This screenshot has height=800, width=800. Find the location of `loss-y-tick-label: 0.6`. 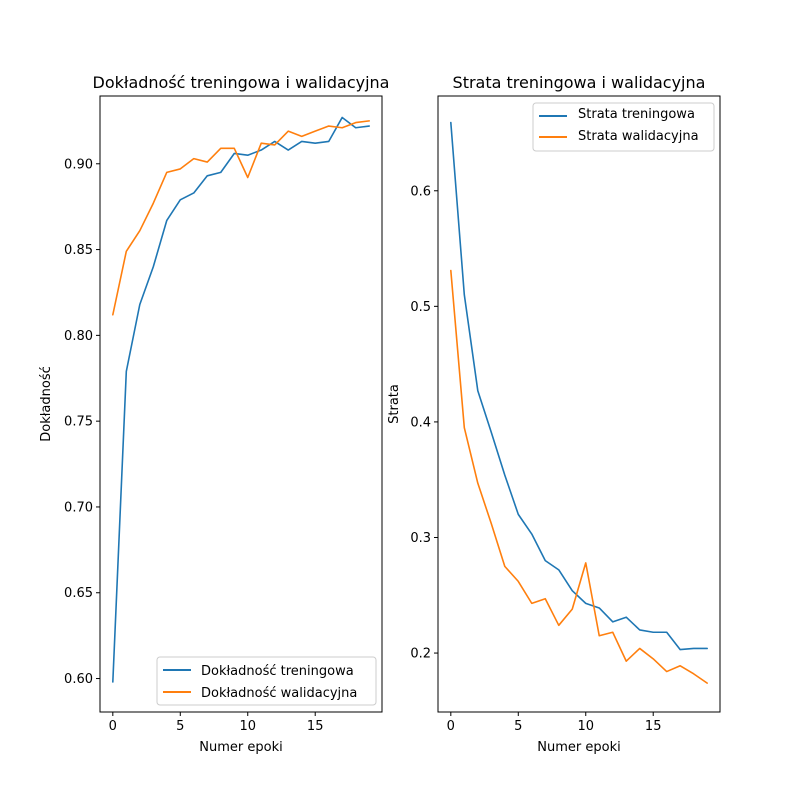

loss-y-tick-label: 0.6 is located at coordinates (420, 191).